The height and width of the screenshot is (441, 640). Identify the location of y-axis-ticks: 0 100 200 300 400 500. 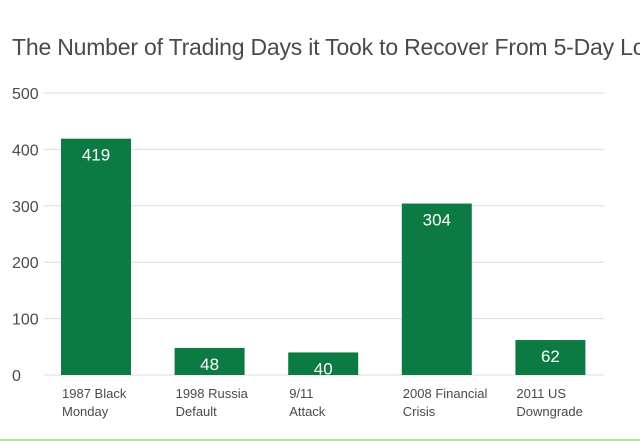
(25, 235).